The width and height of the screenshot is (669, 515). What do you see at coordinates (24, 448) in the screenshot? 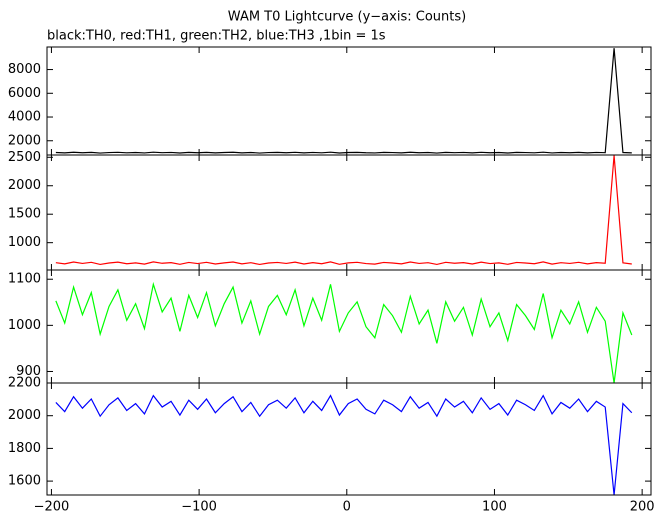
I see `y-tick-label: 1800` at bounding box center [24, 448].